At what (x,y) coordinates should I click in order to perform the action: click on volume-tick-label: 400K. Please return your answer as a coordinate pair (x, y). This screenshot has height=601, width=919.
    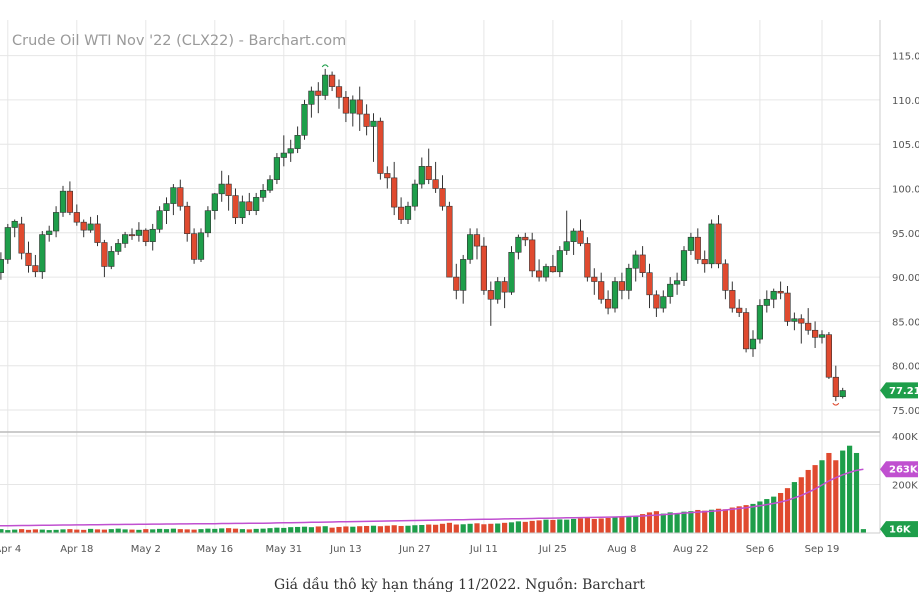
    Looking at the image, I should click on (905, 437).